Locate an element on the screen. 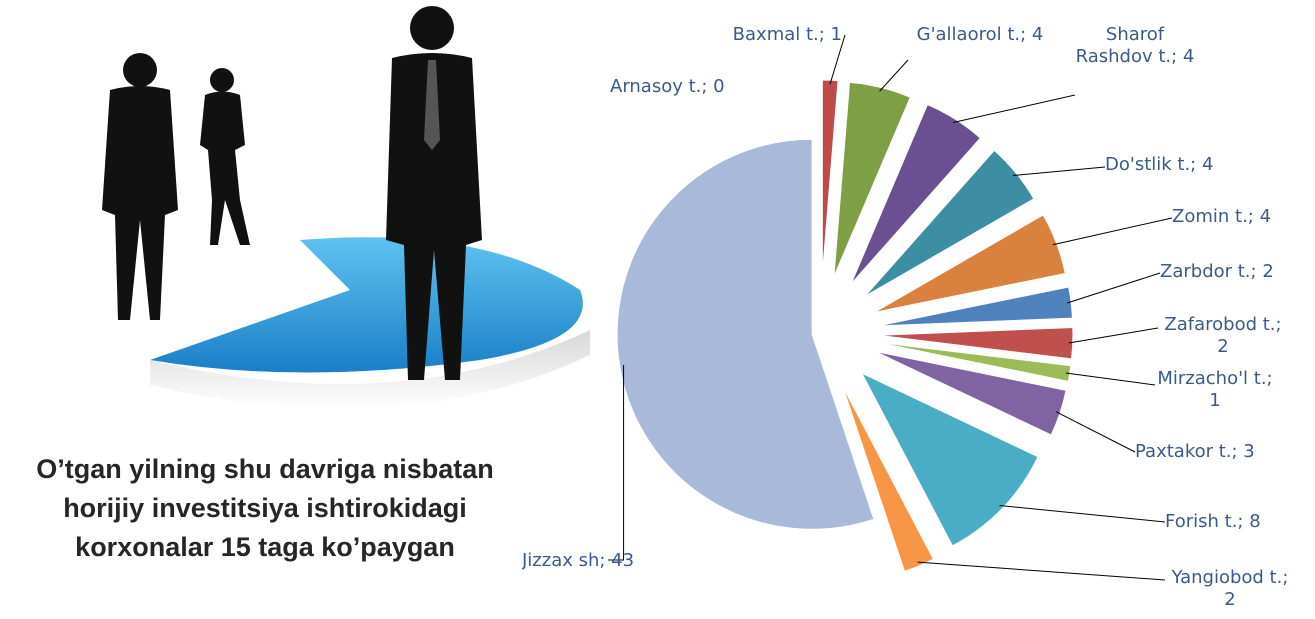 This screenshot has height=619, width=1315. data-label-box: Zafarobod t.; 2 is located at coordinates (1223, 335).